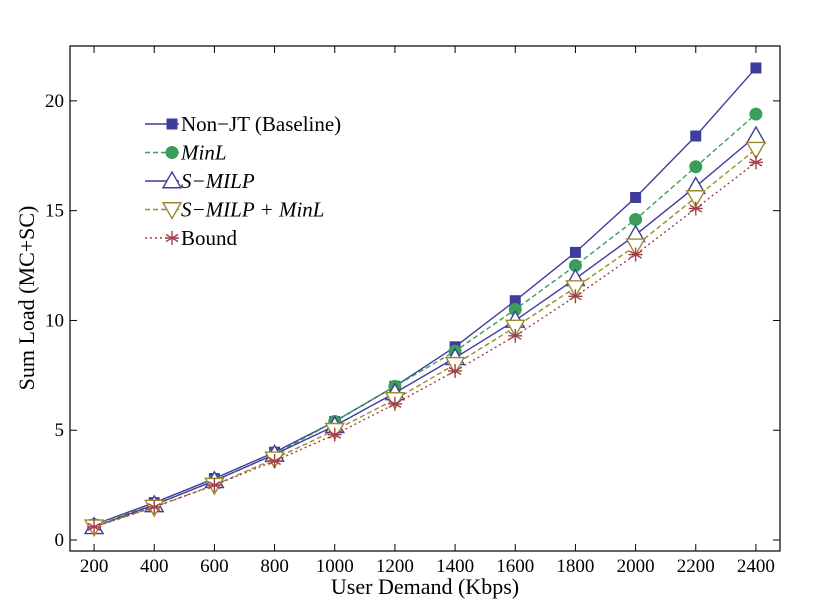  I want to click on x-tick-label: 2400, so click(756, 566).